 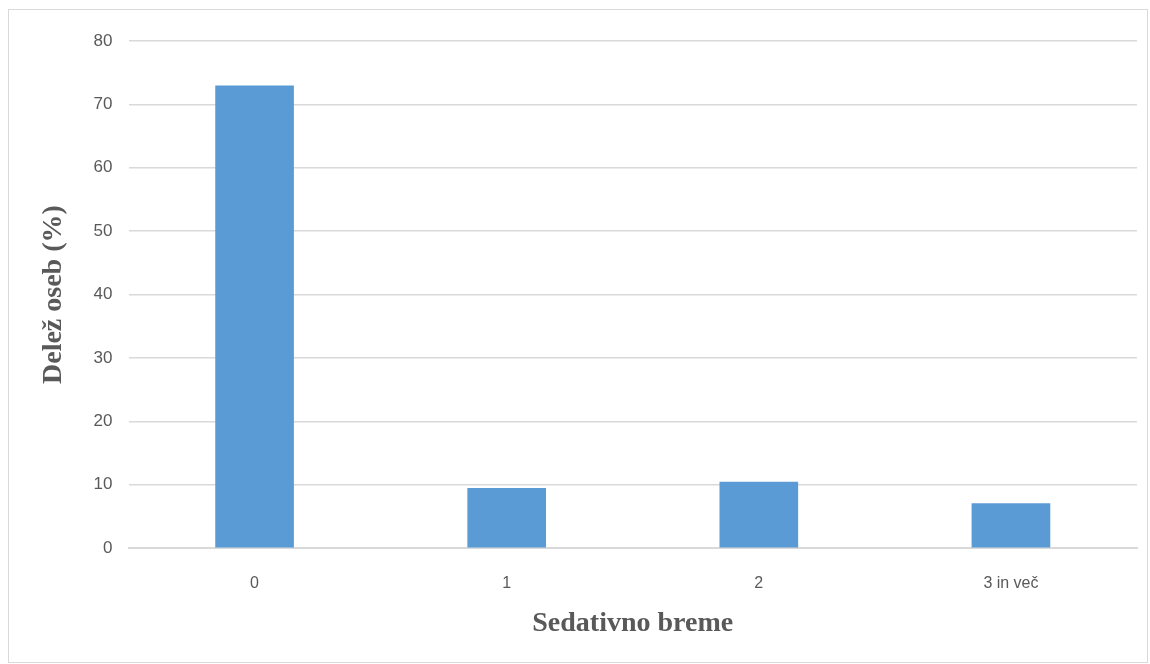 What do you see at coordinates (507, 583) in the screenshot?
I see `x-tick-label: 1` at bounding box center [507, 583].